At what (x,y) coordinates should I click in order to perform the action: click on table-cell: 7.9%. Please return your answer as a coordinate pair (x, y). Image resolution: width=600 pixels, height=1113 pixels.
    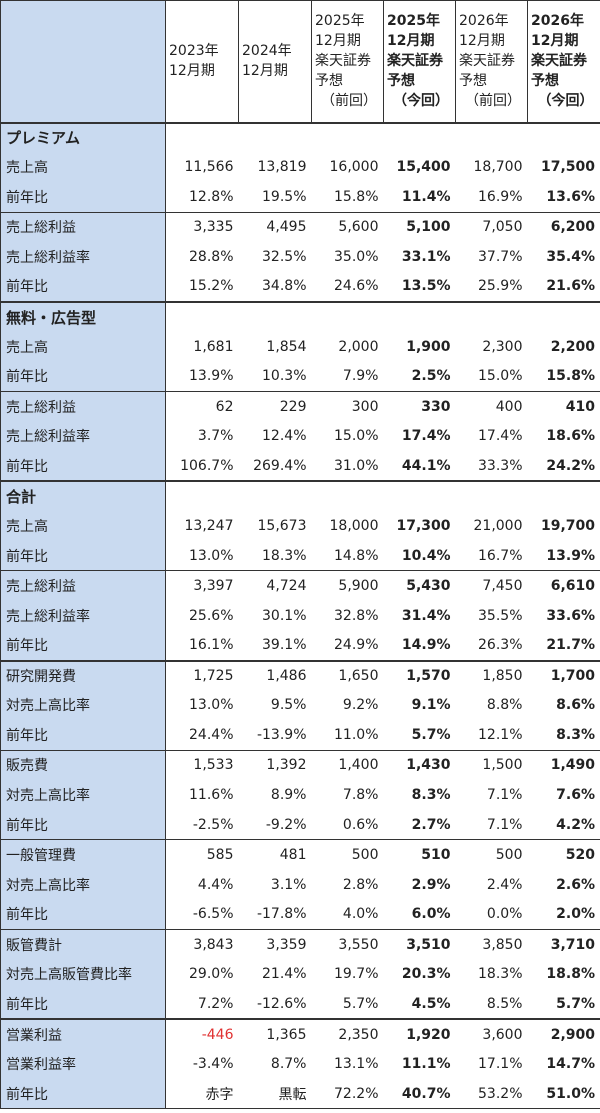
    Looking at the image, I should click on (360, 376).